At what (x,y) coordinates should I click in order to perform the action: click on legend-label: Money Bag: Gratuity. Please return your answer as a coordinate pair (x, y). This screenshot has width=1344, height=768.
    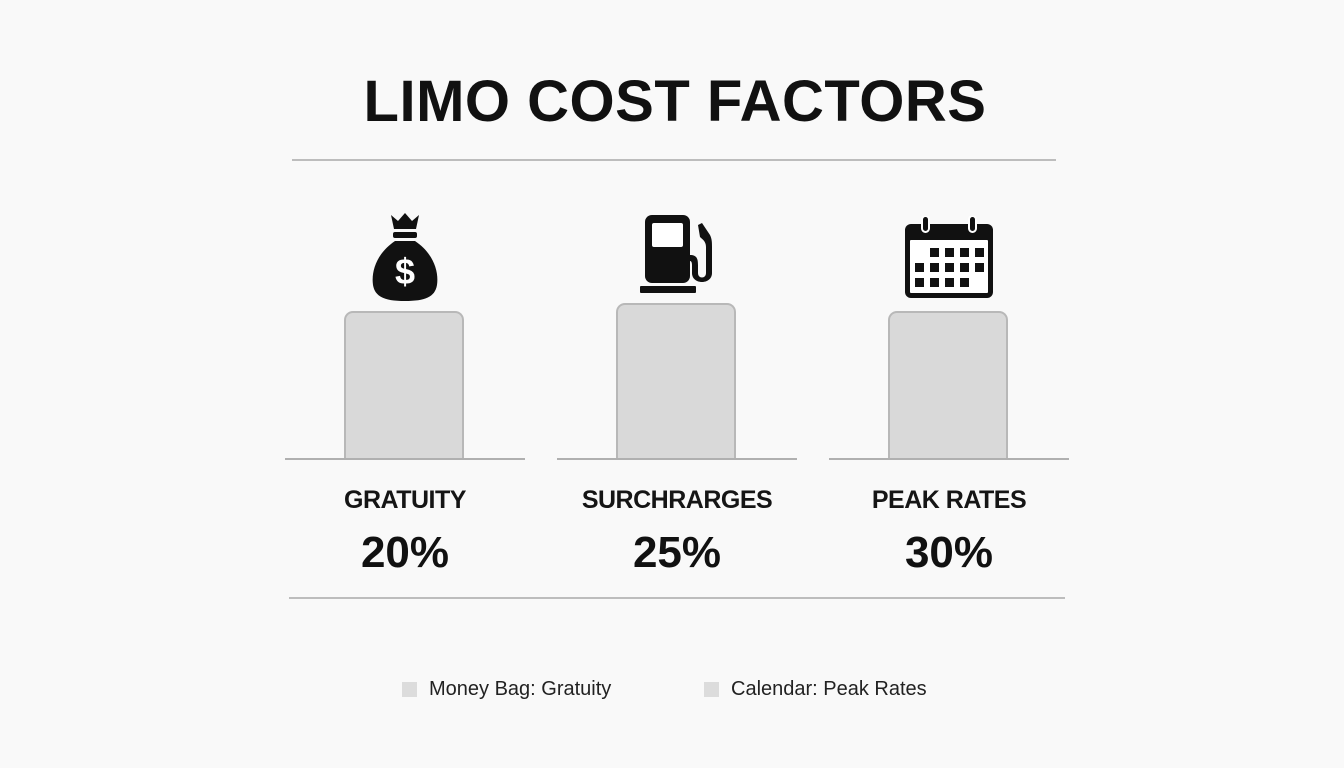
    Looking at the image, I should click on (520, 689).